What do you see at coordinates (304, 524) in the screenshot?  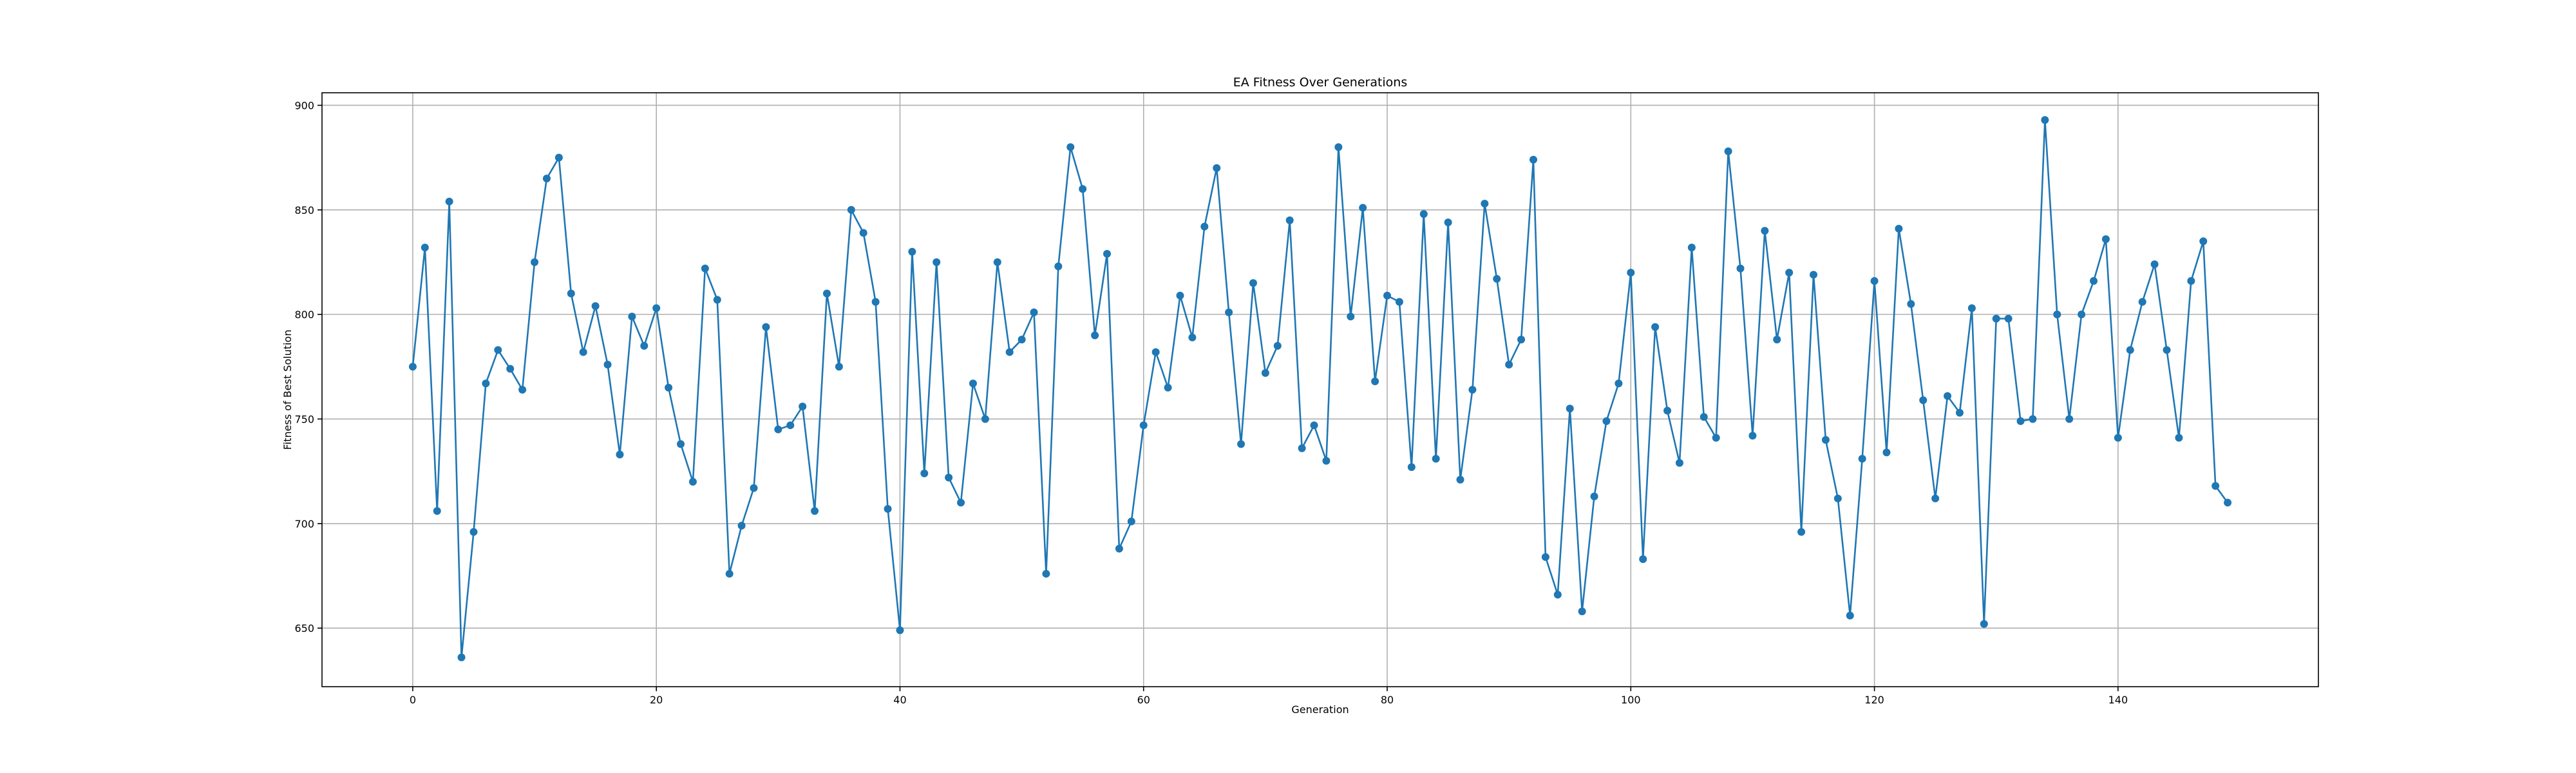 I see `y-tick-label: 700` at bounding box center [304, 524].